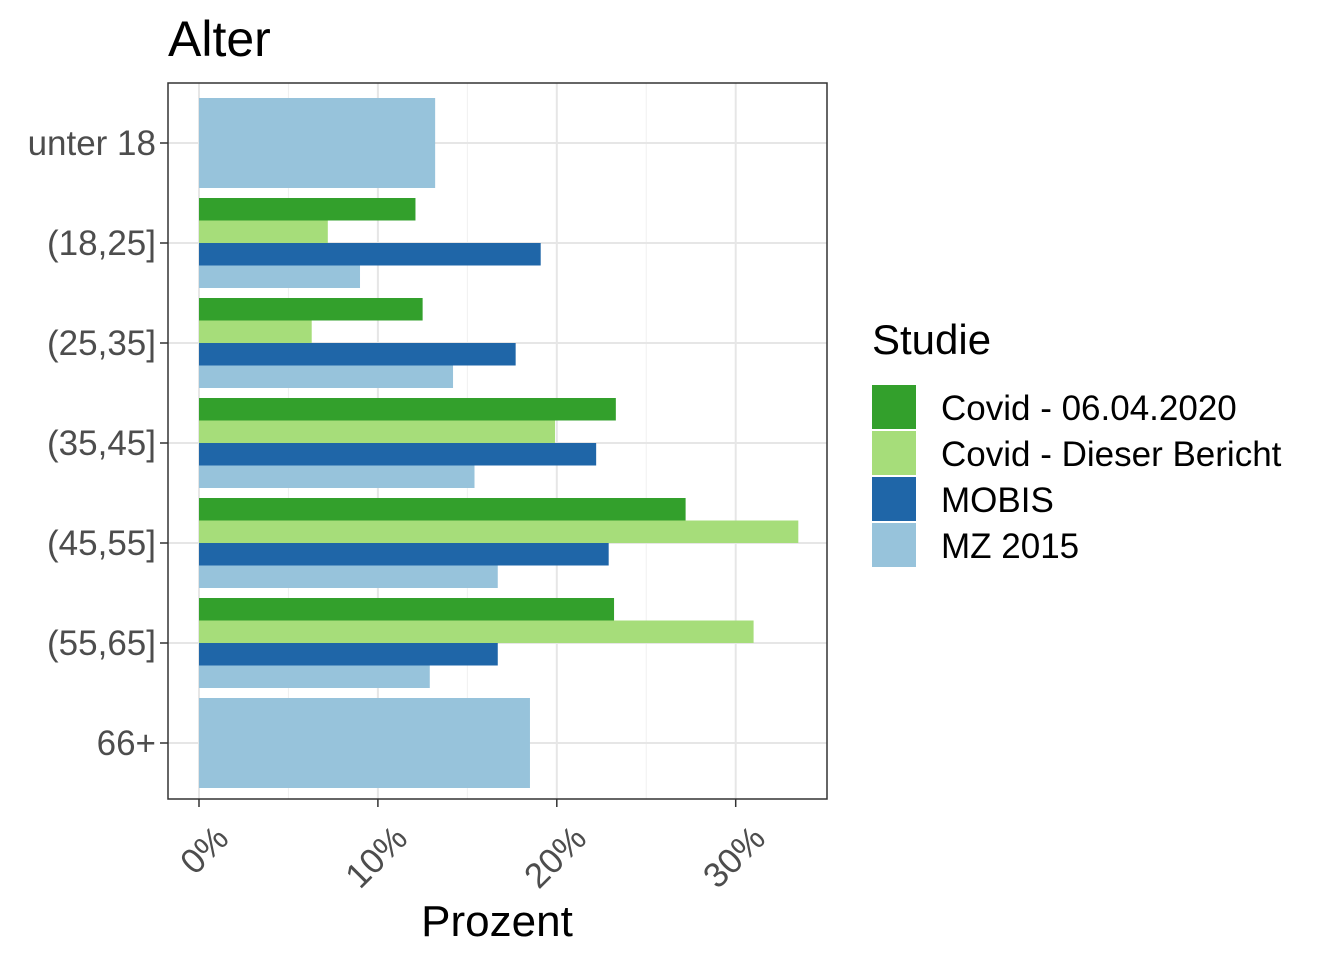 The width and height of the screenshot is (1344, 960). What do you see at coordinates (734, 857) in the screenshot?
I see `x-tick-label: 30%` at bounding box center [734, 857].